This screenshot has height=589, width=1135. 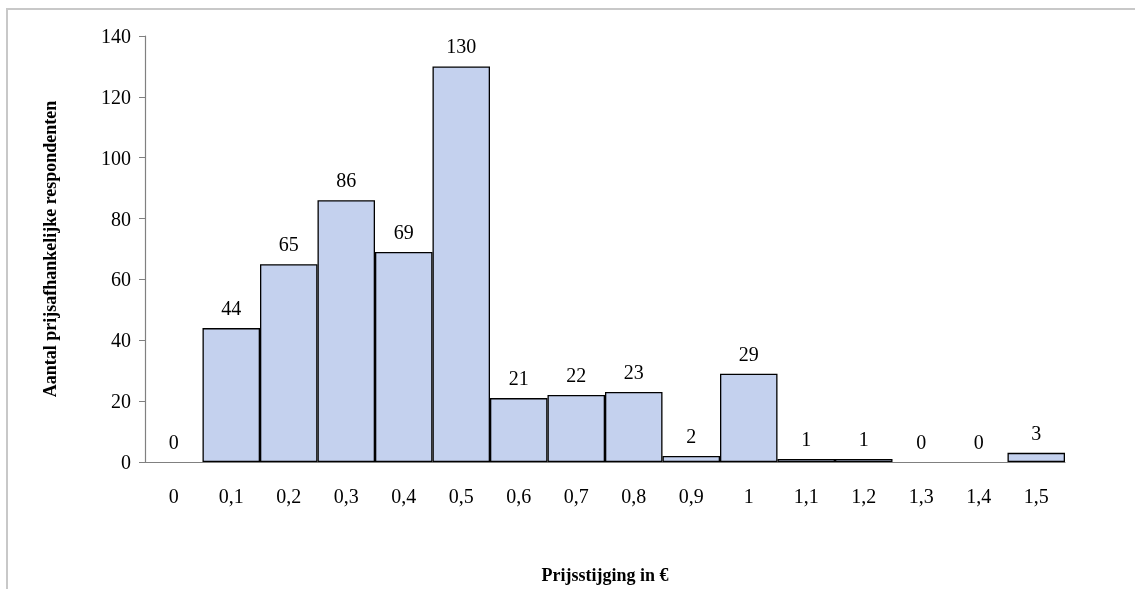 What do you see at coordinates (633, 372) in the screenshot?
I see `data-label: 23` at bounding box center [633, 372].